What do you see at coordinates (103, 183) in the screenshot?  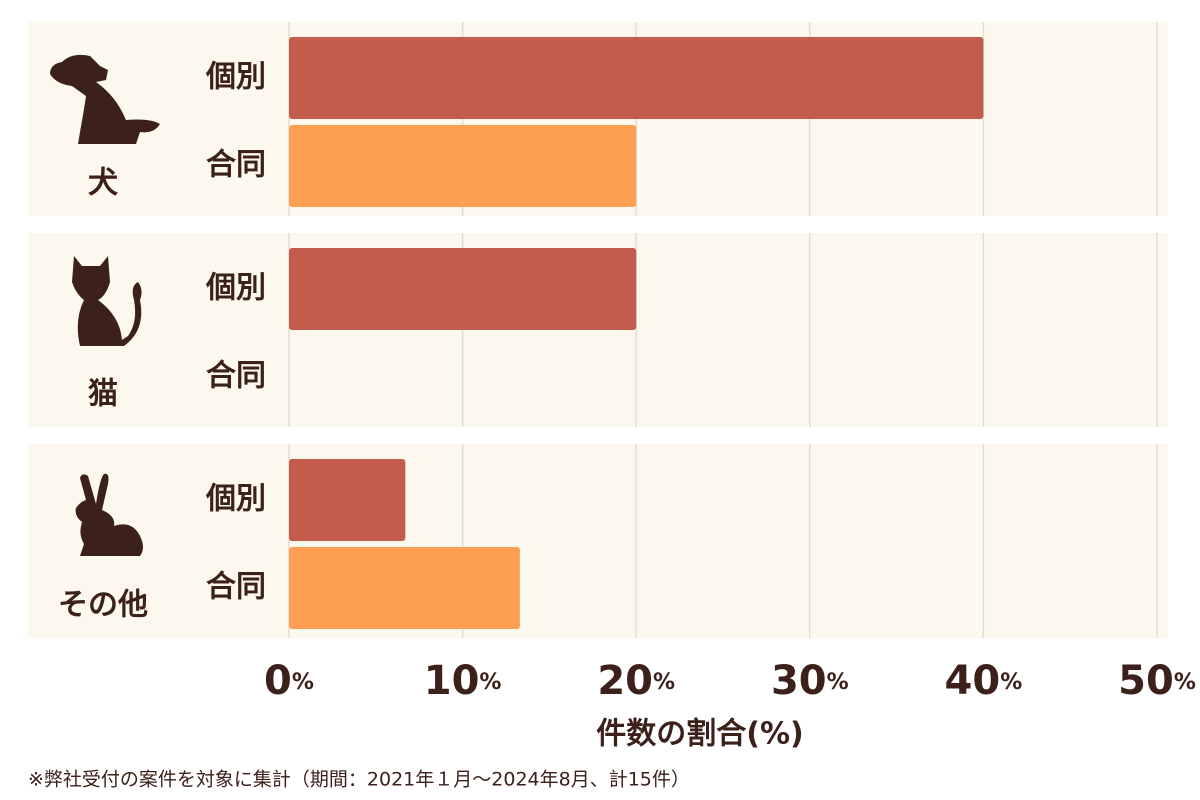 I see `category-label: 犬` at bounding box center [103, 183].